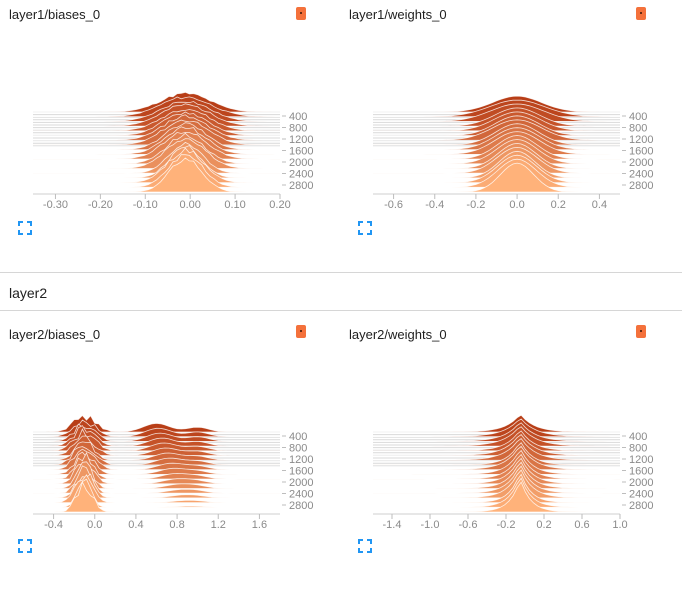  Describe the element at coordinates (189, 205) in the screenshot. I see `x-tick-label: 0.00` at that location.